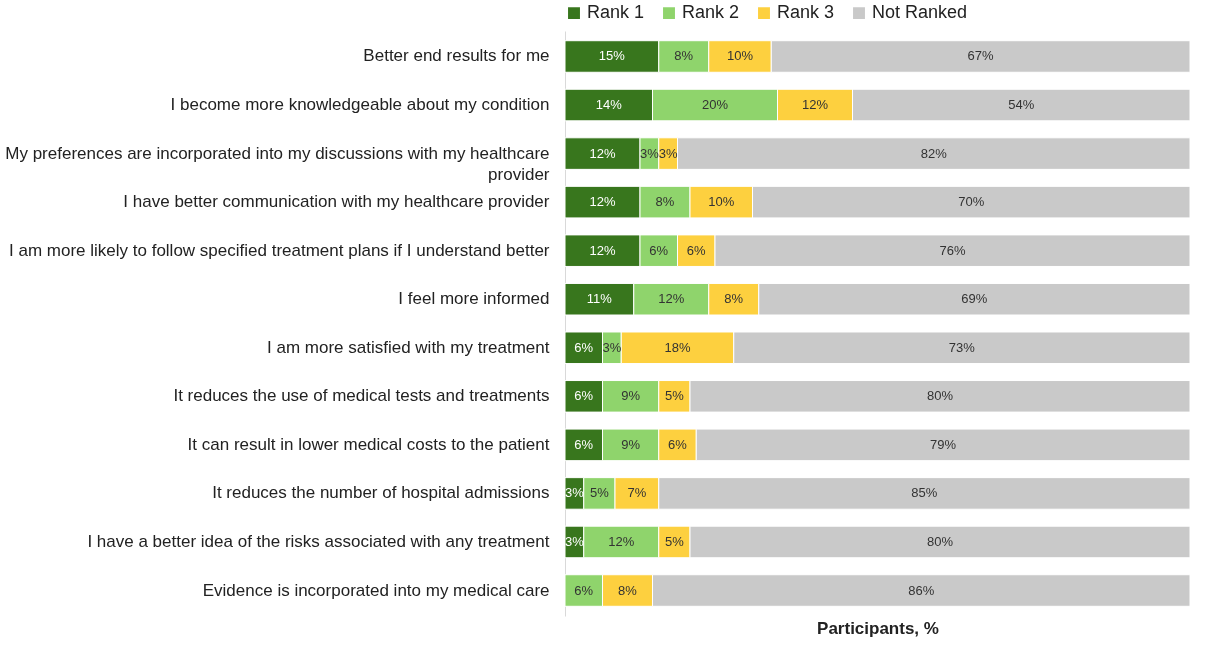 Image resolution: width=1214 pixels, height=656 pixels. I want to click on data-label: 54%, so click(1021, 105).